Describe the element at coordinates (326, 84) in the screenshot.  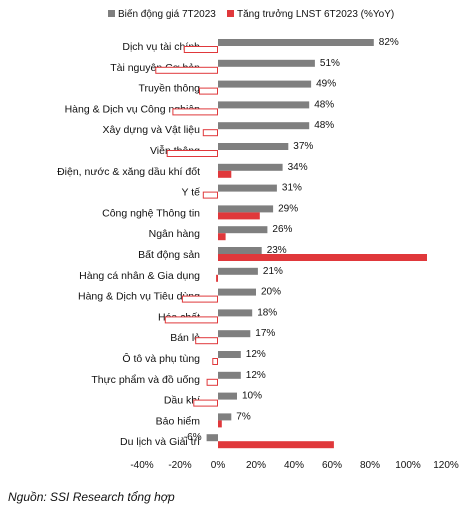
I see `price-value-label: 49%` at that location.